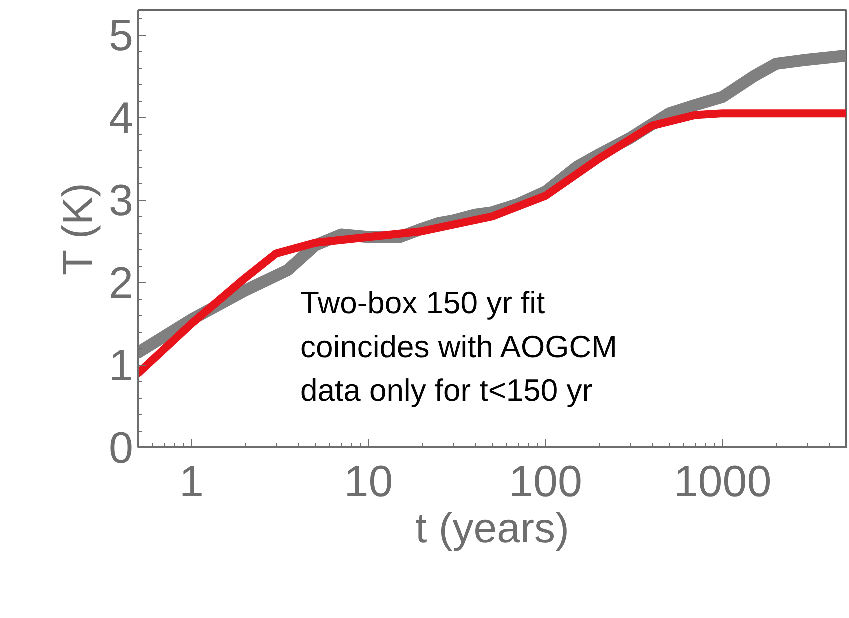  I want to click on x-tick-label: 100, so click(545, 482).